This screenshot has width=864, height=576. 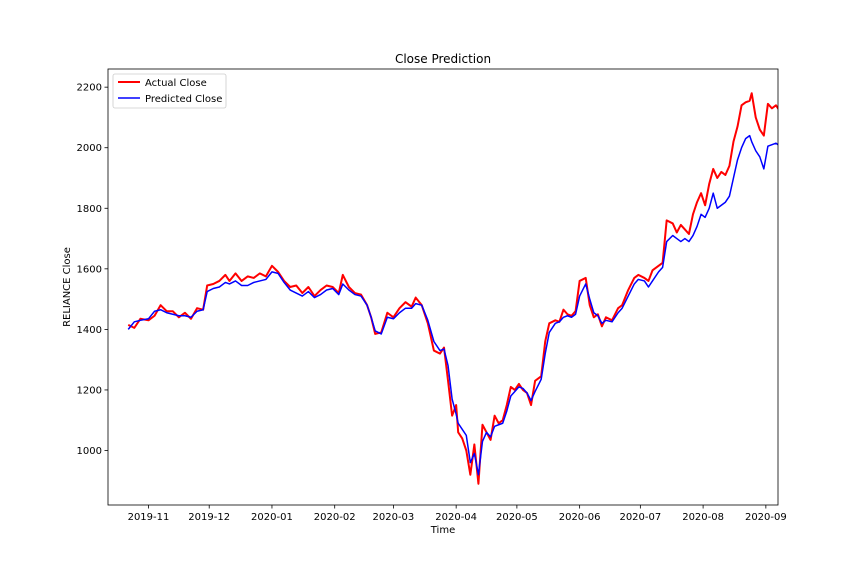 What do you see at coordinates (89, 209) in the screenshot?
I see `y-tick-label: 1800` at bounding box center [89, 209].